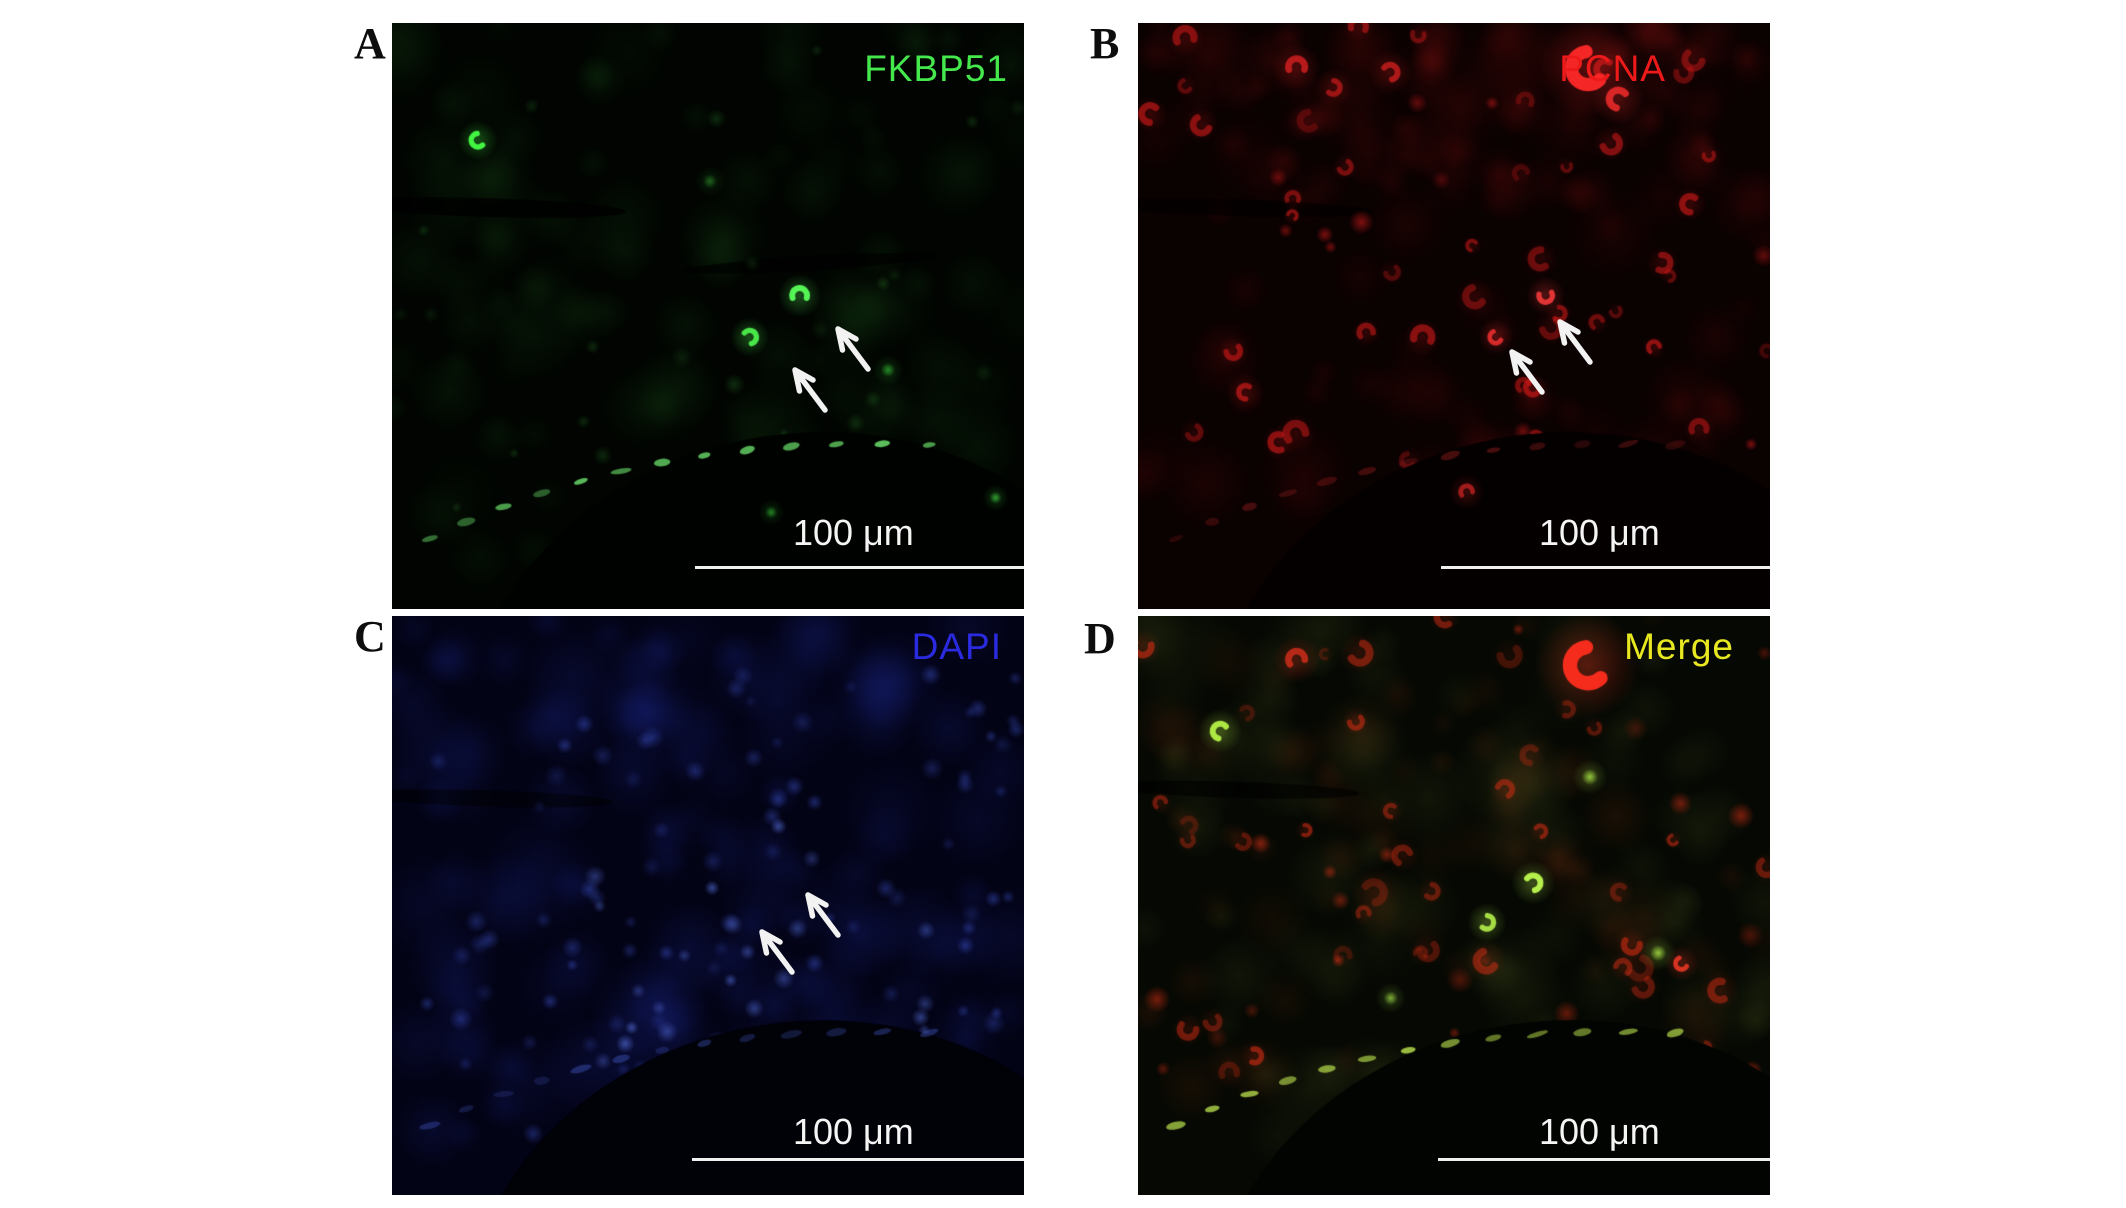  What do you see at coordinates (1612, 68) in the screenshot?
I see `marker-label-pcna: PCNA` at bounding box center [1612, 68].